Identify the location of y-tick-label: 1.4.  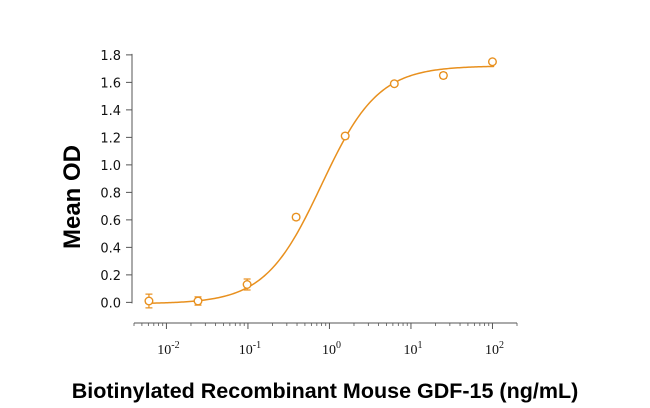
(110, 111).